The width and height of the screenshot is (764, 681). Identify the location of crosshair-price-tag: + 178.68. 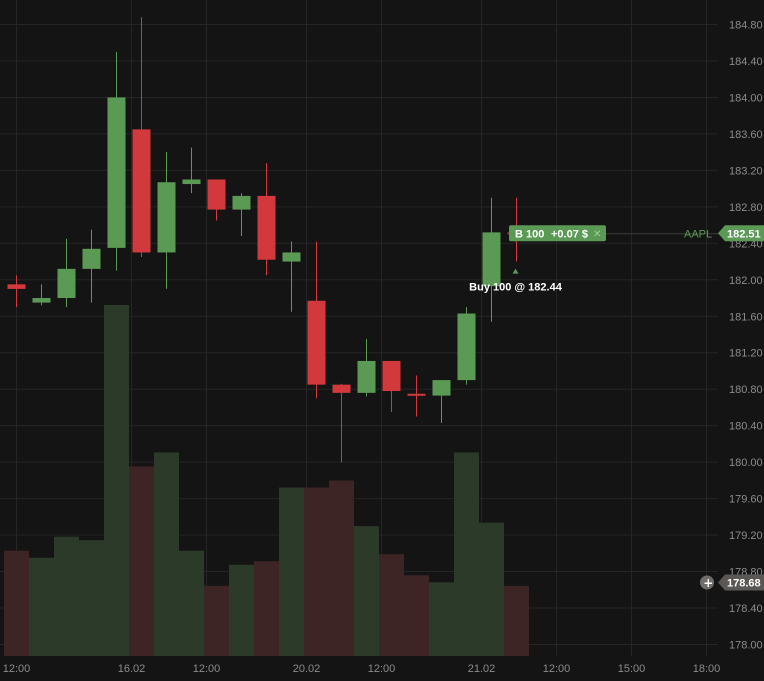
(732, 582).